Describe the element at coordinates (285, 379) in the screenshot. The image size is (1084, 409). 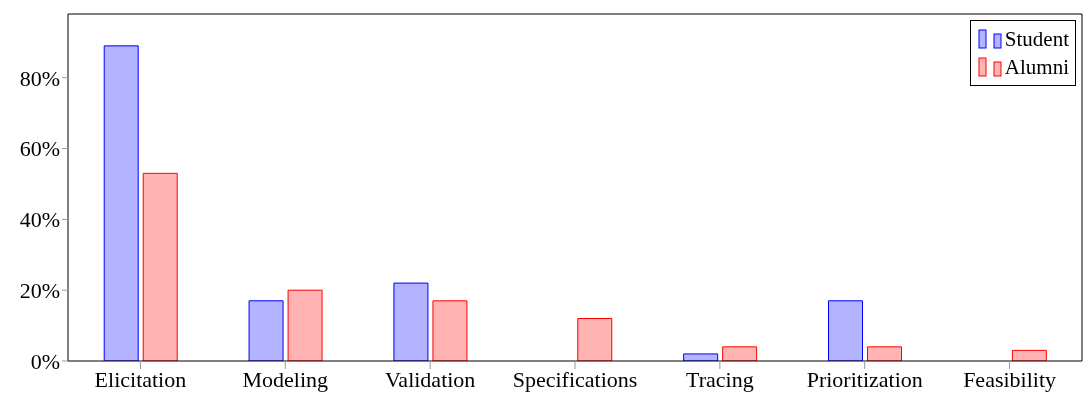
I see `x-tick-label: Modeling` at that location.